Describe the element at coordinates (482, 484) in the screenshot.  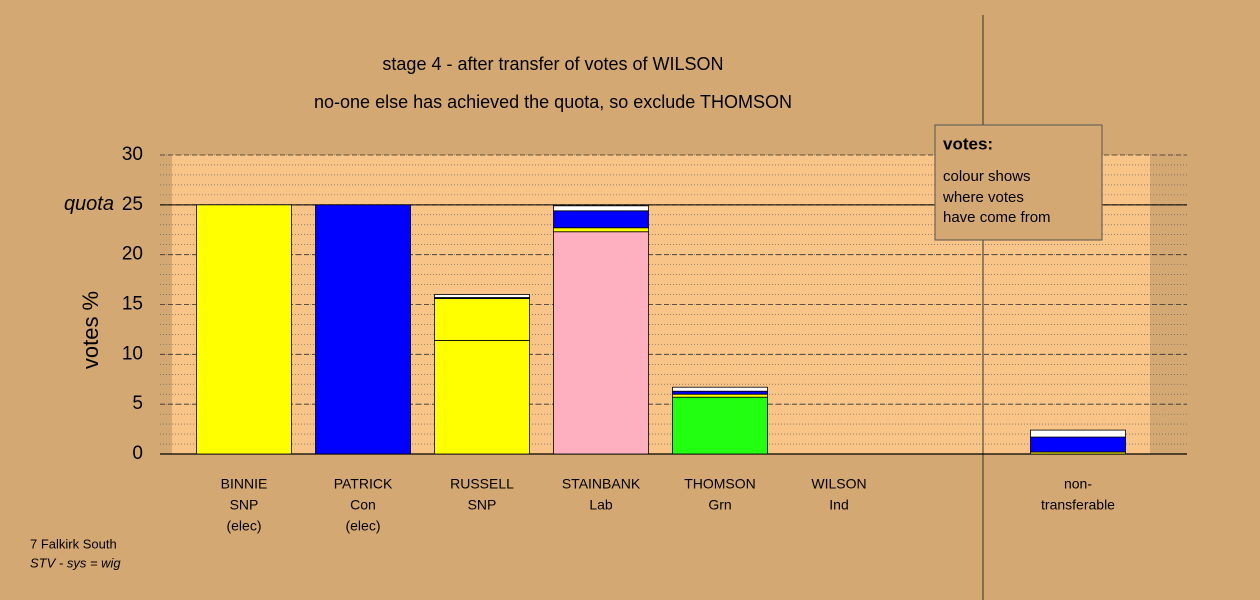
I see `x-tick-label: RUSSELL` at that location.